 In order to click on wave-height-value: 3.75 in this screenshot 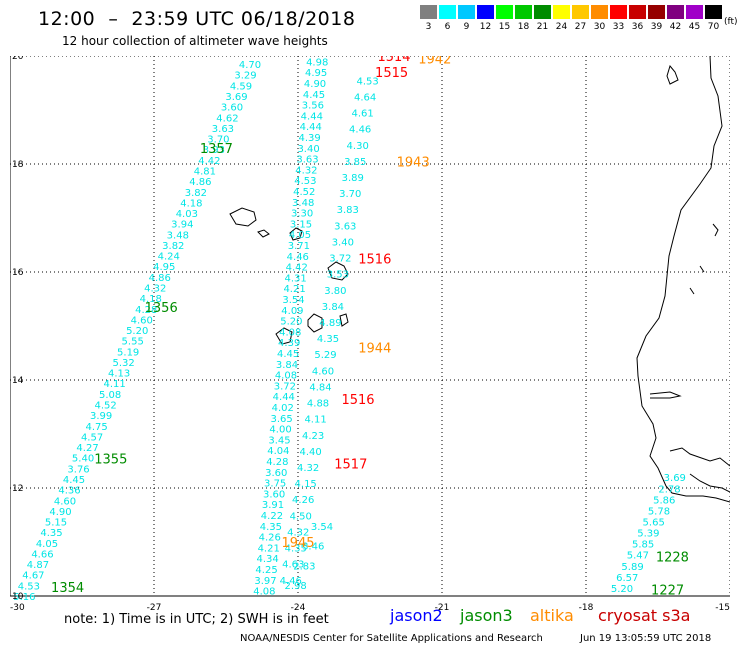, I will do `click(275, 484)`.